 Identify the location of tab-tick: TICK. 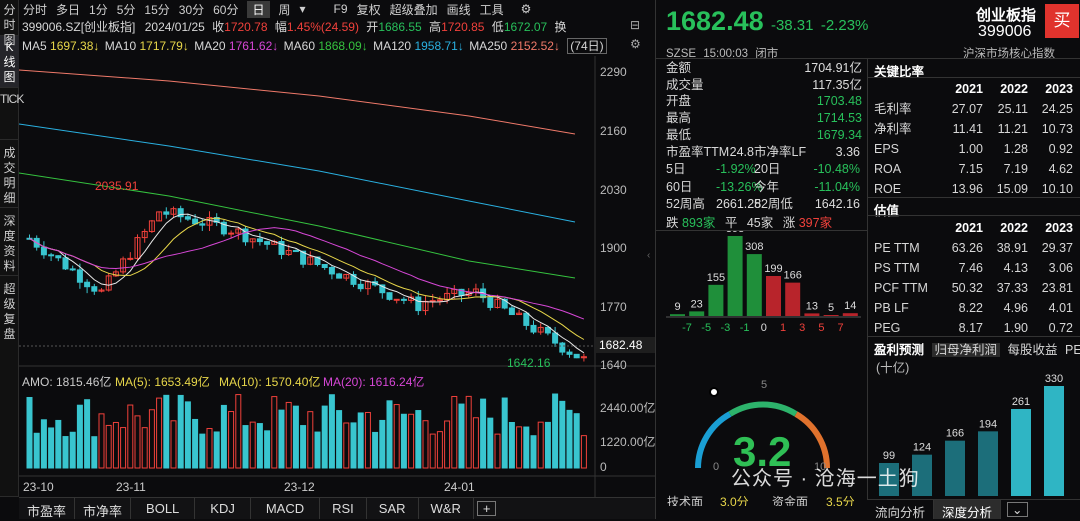
(12, 114).